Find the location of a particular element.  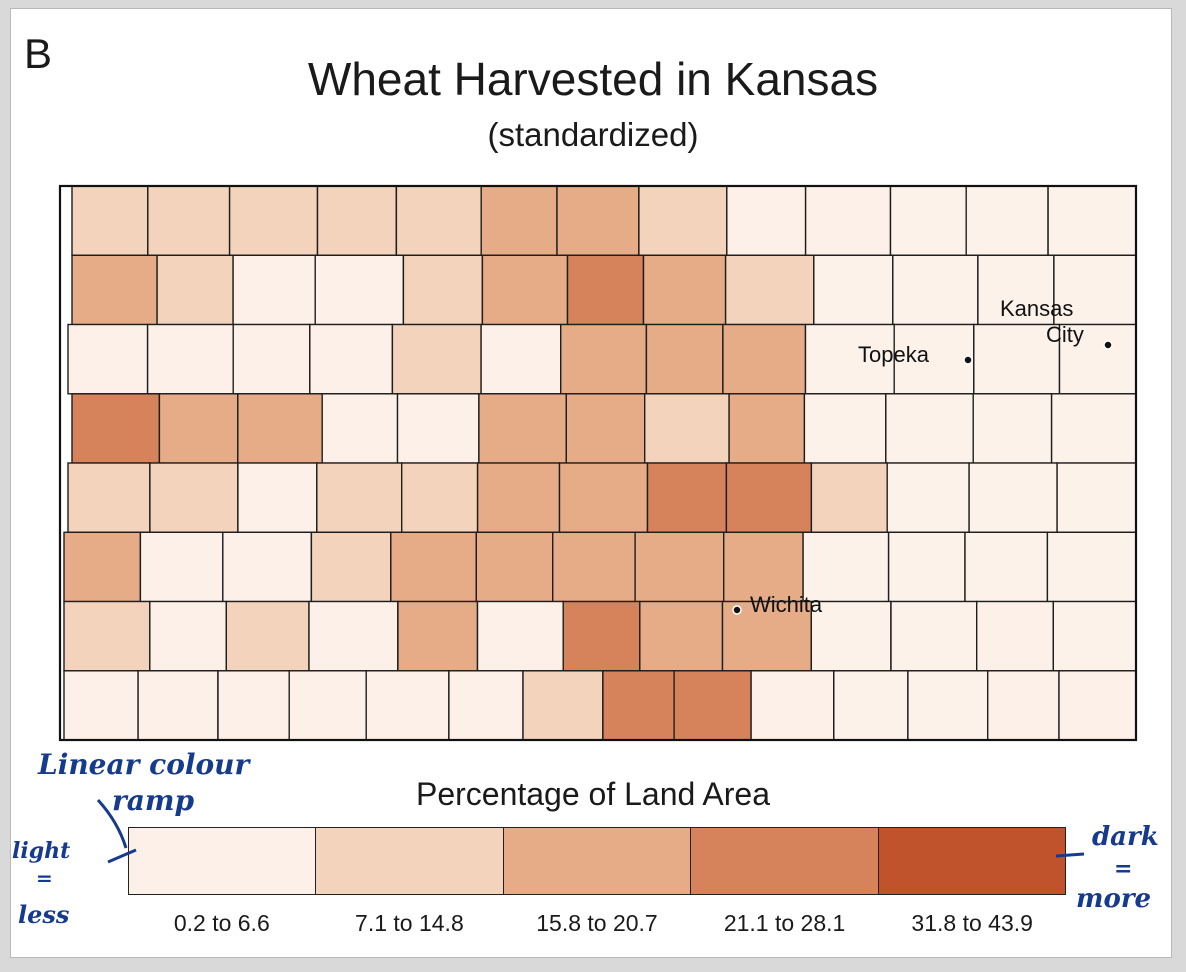

legend-label: 15.8 to 20.7 is located at coordinates (597, 923).